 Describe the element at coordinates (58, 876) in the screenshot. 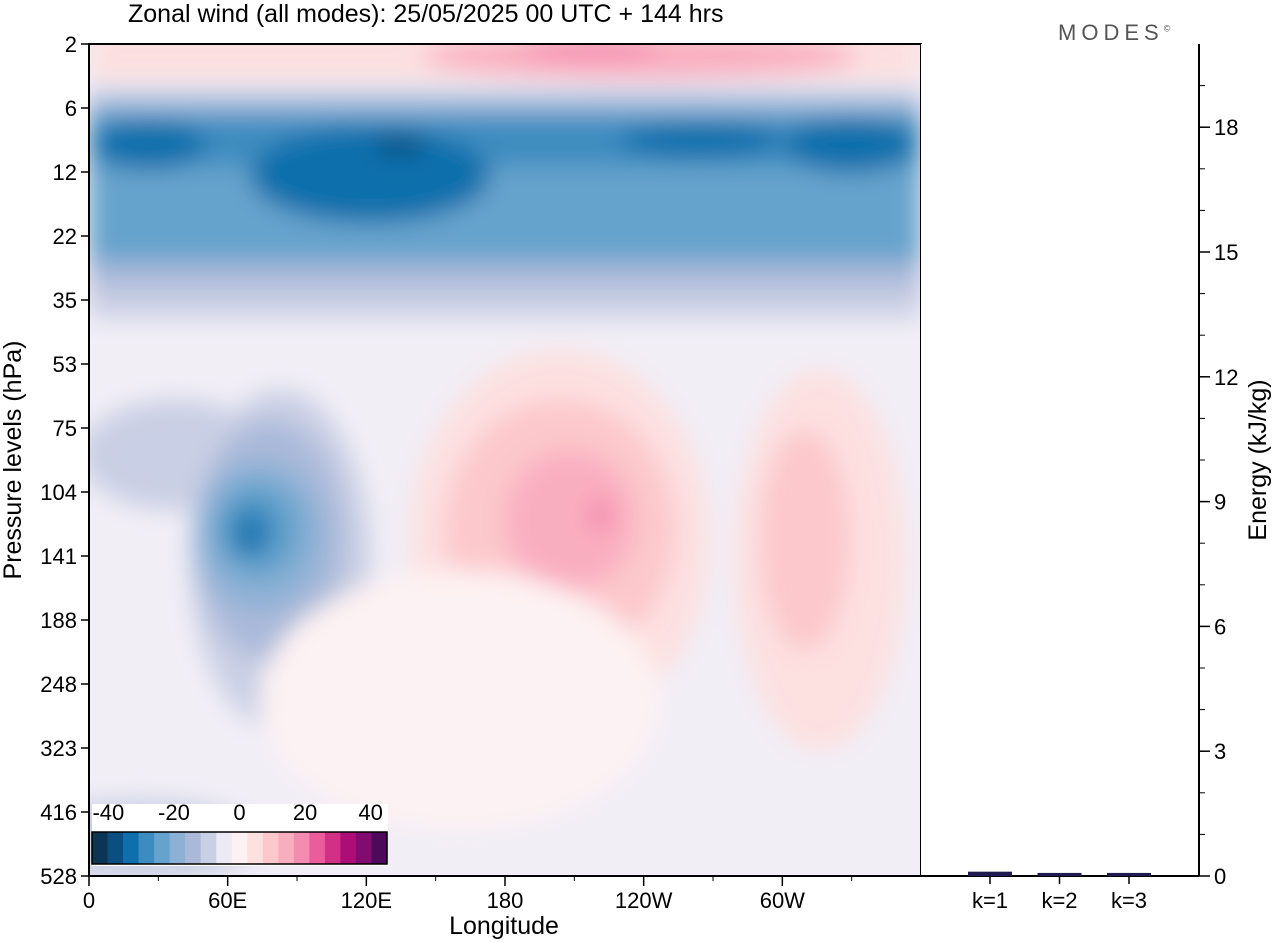

I see `y-tick-label: 528` at that location.